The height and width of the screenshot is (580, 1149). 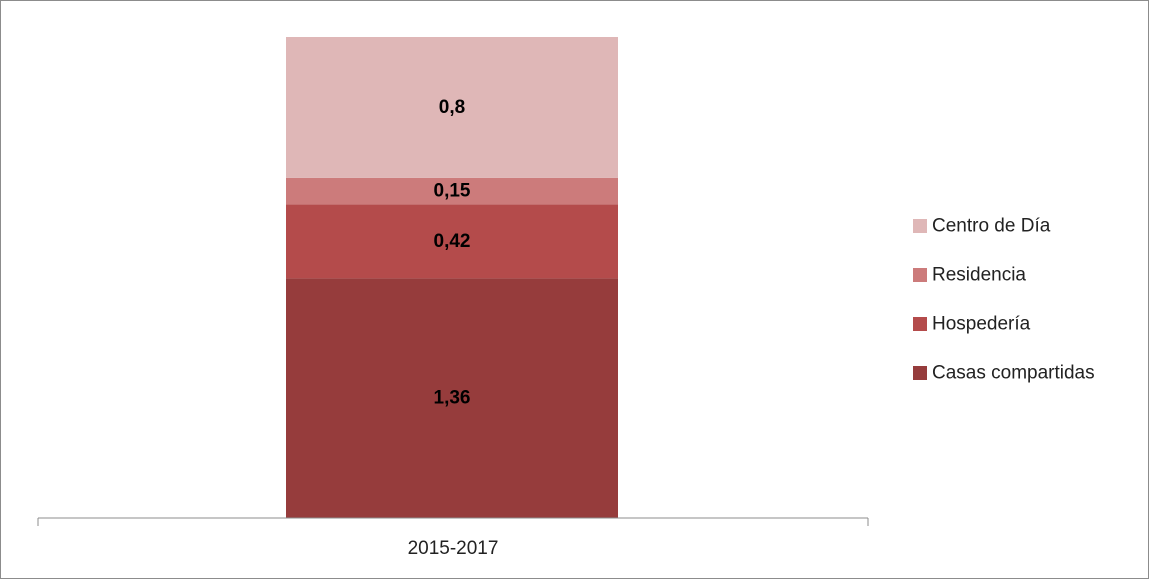 I want to click on bar-segment-centro-de-dia, so click(x=452, y=107).